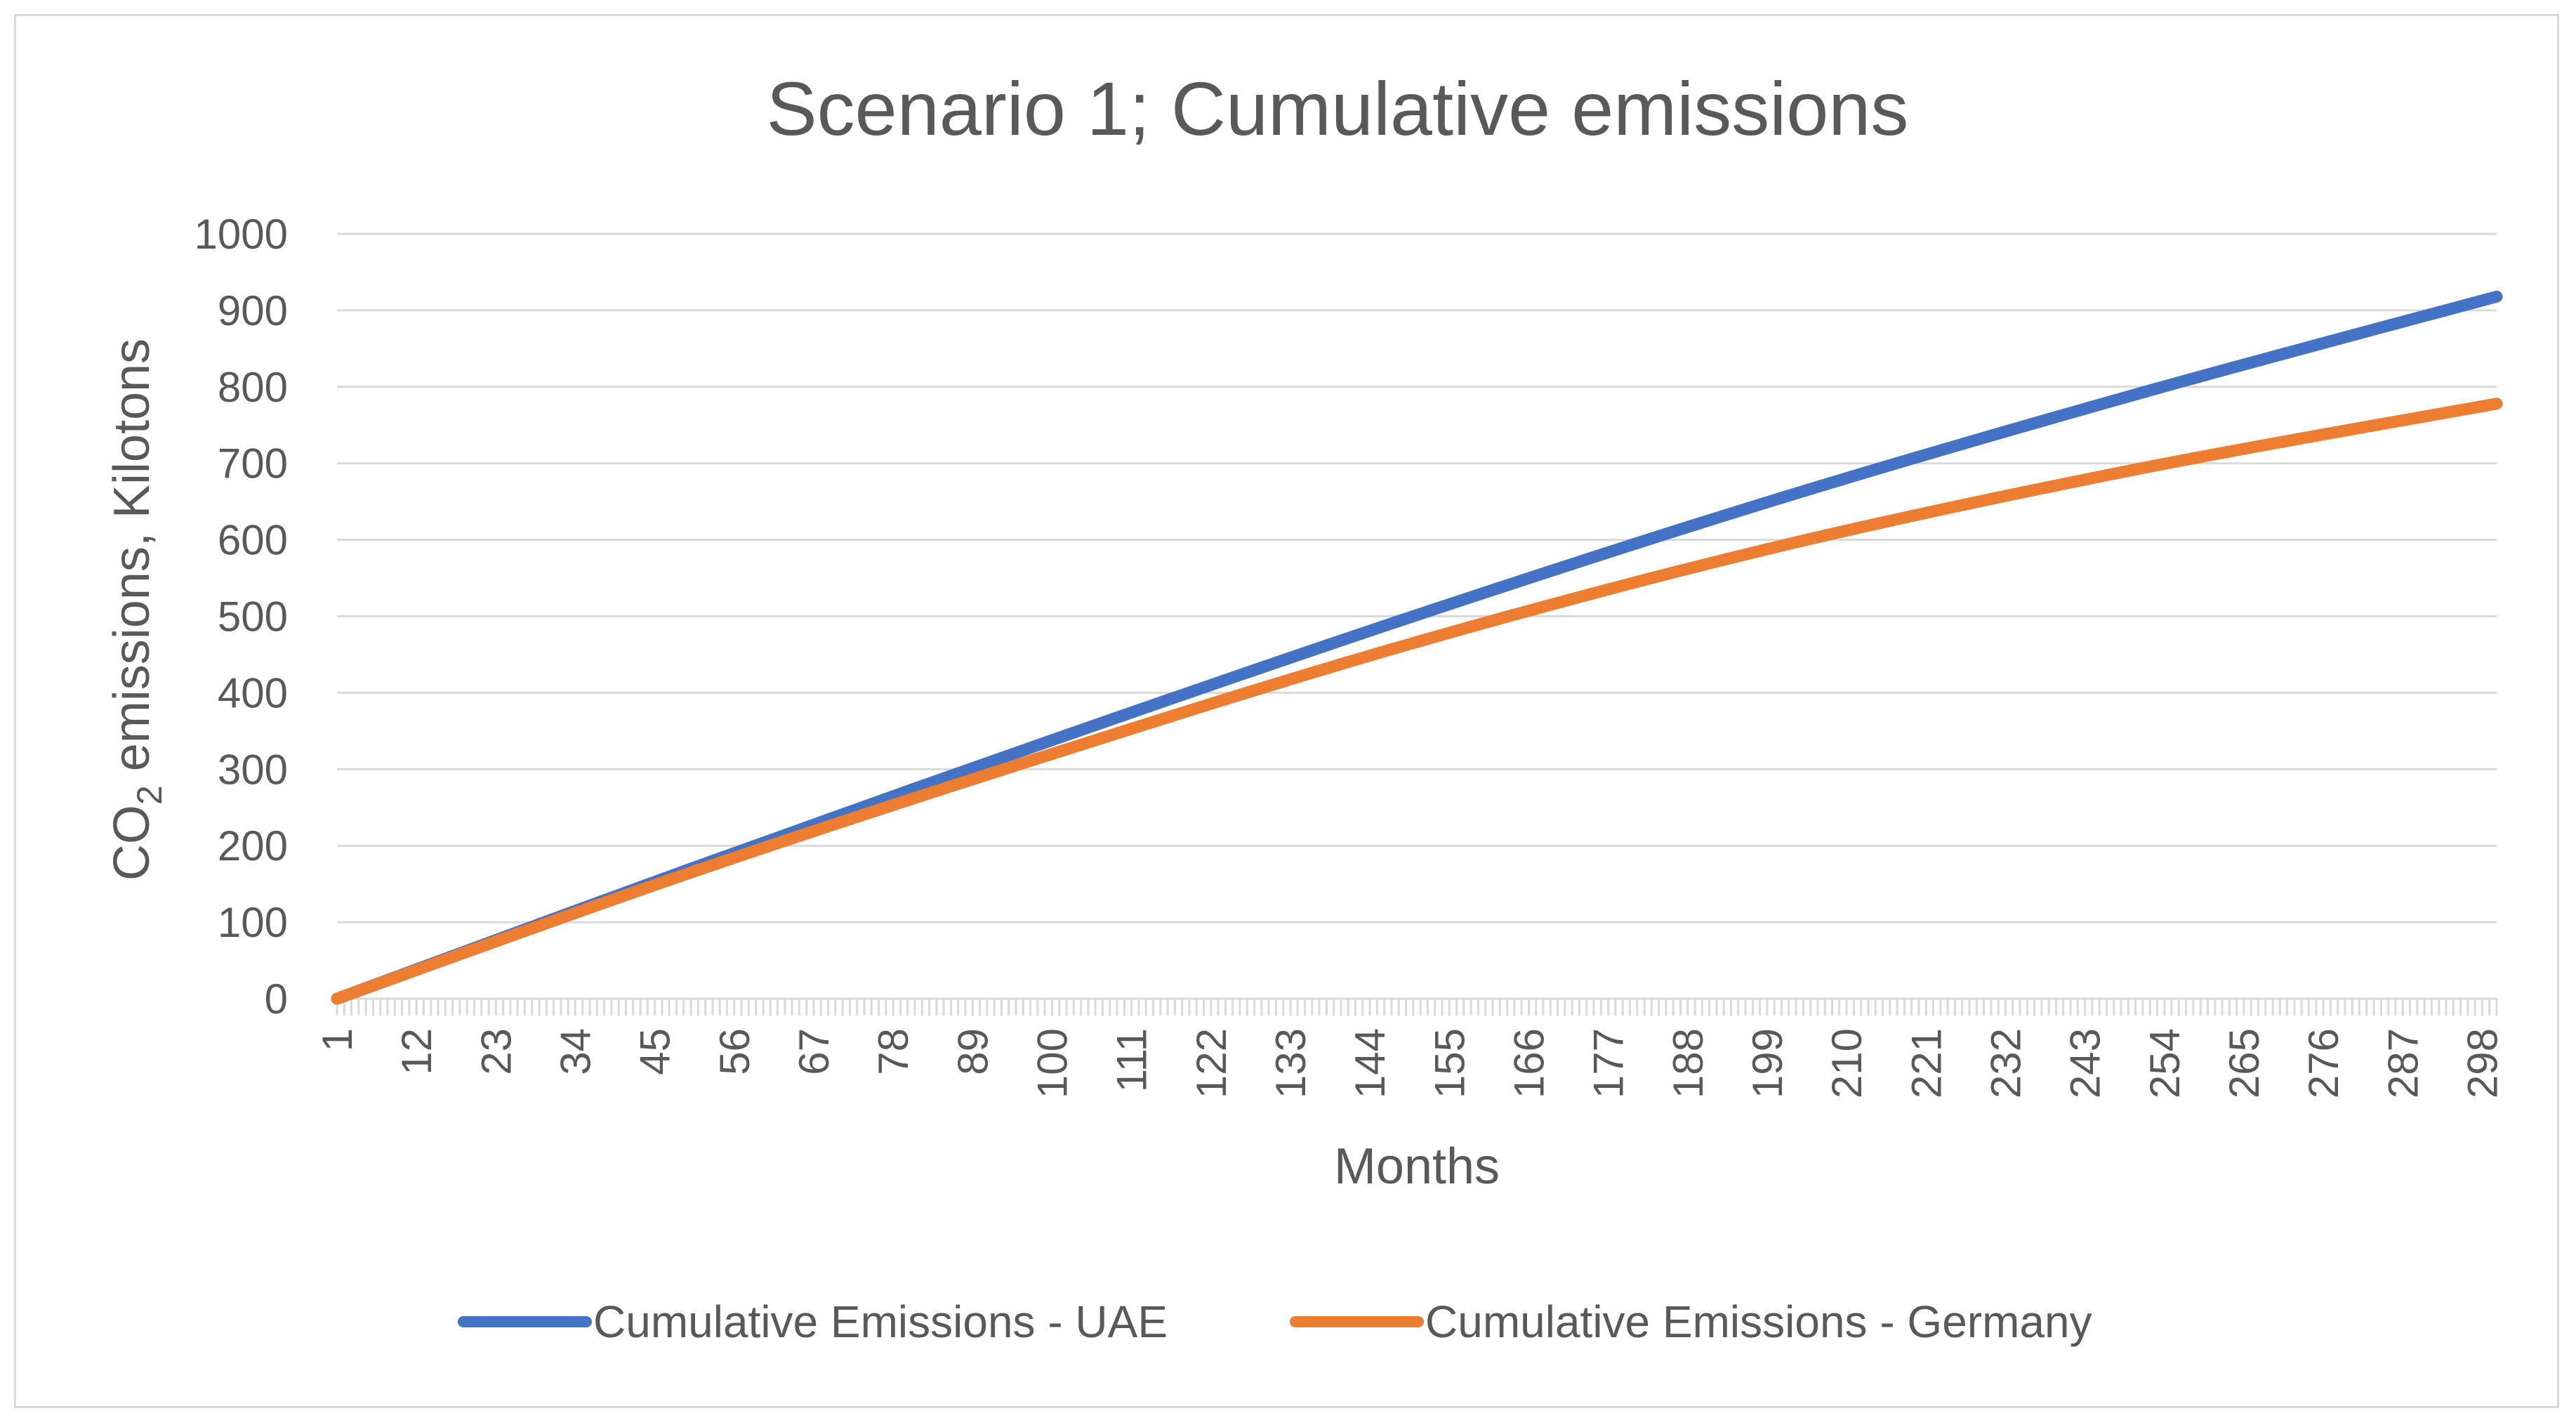 Image resolution: width=2576 pixels, height=1425 pixels. Describe the element at coordinates (241, 234) in the screenshot. I see `y-tick-label: 1000` at that location.